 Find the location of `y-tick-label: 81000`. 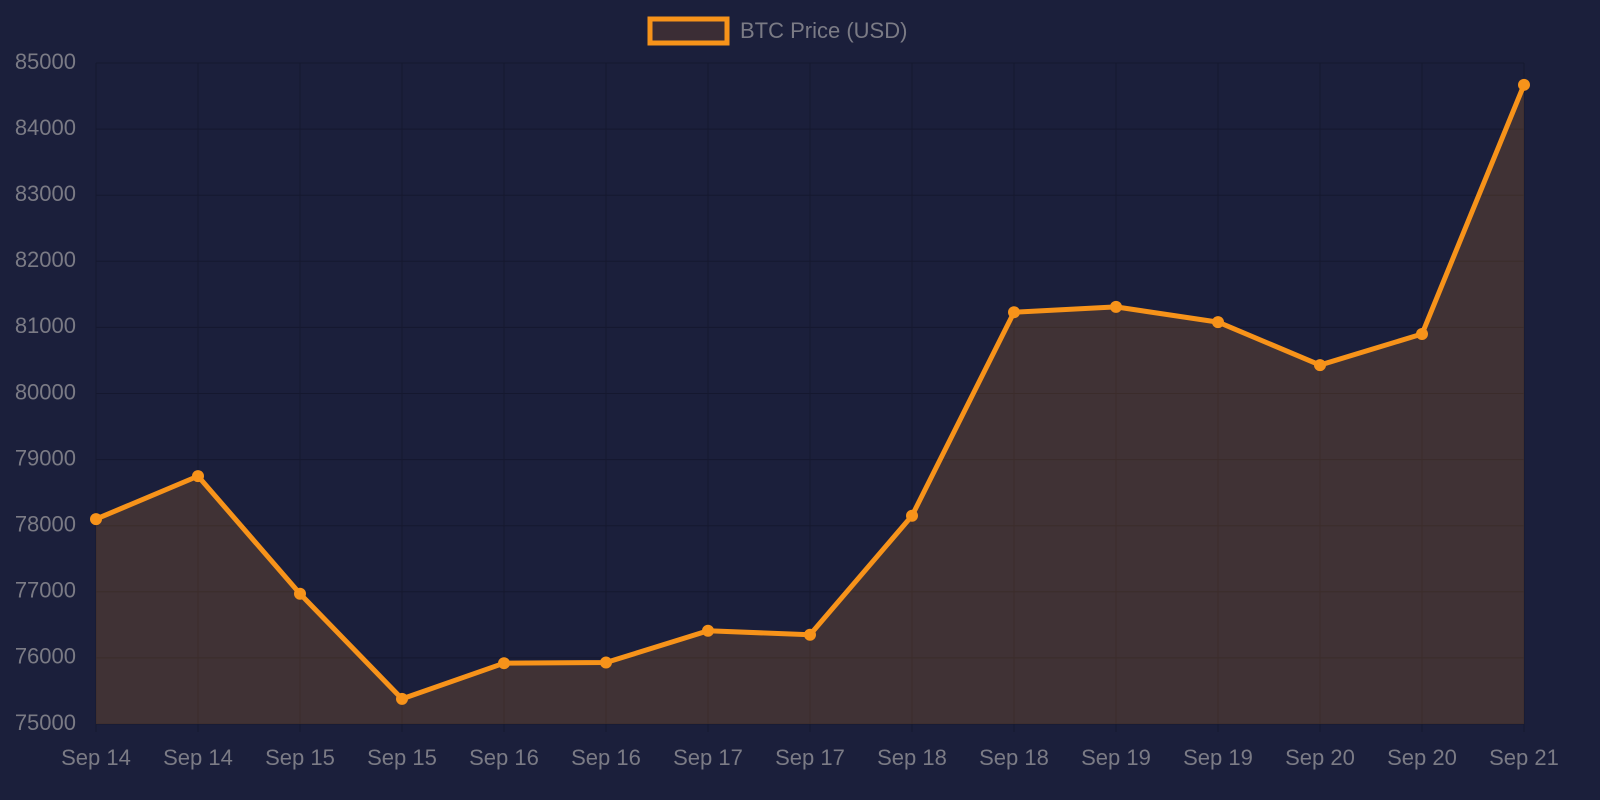

y-tick-label: 81000 is located at coordinates (45, 325).